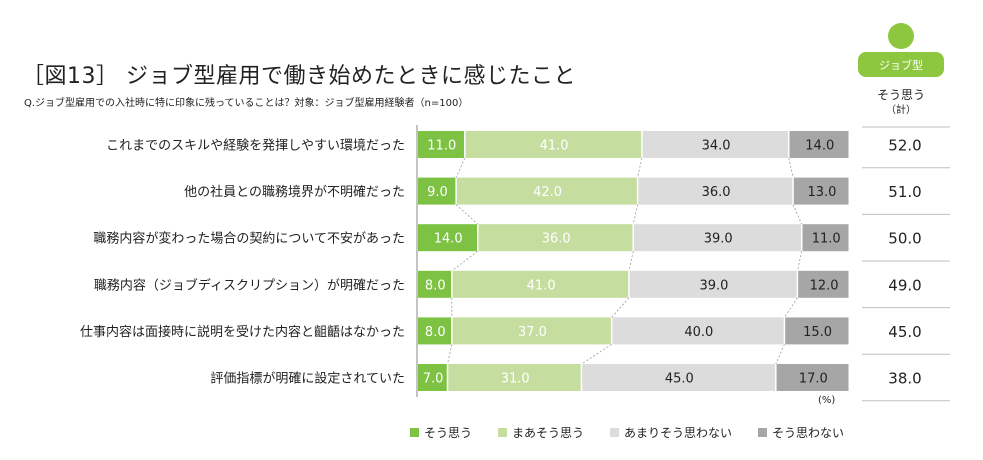 The height and width of the screenshot is (460, 983). I want to click on category-label: 仕事内容は面接時に説明を受けた内容と齟齬はなかった, so click(242, 332).